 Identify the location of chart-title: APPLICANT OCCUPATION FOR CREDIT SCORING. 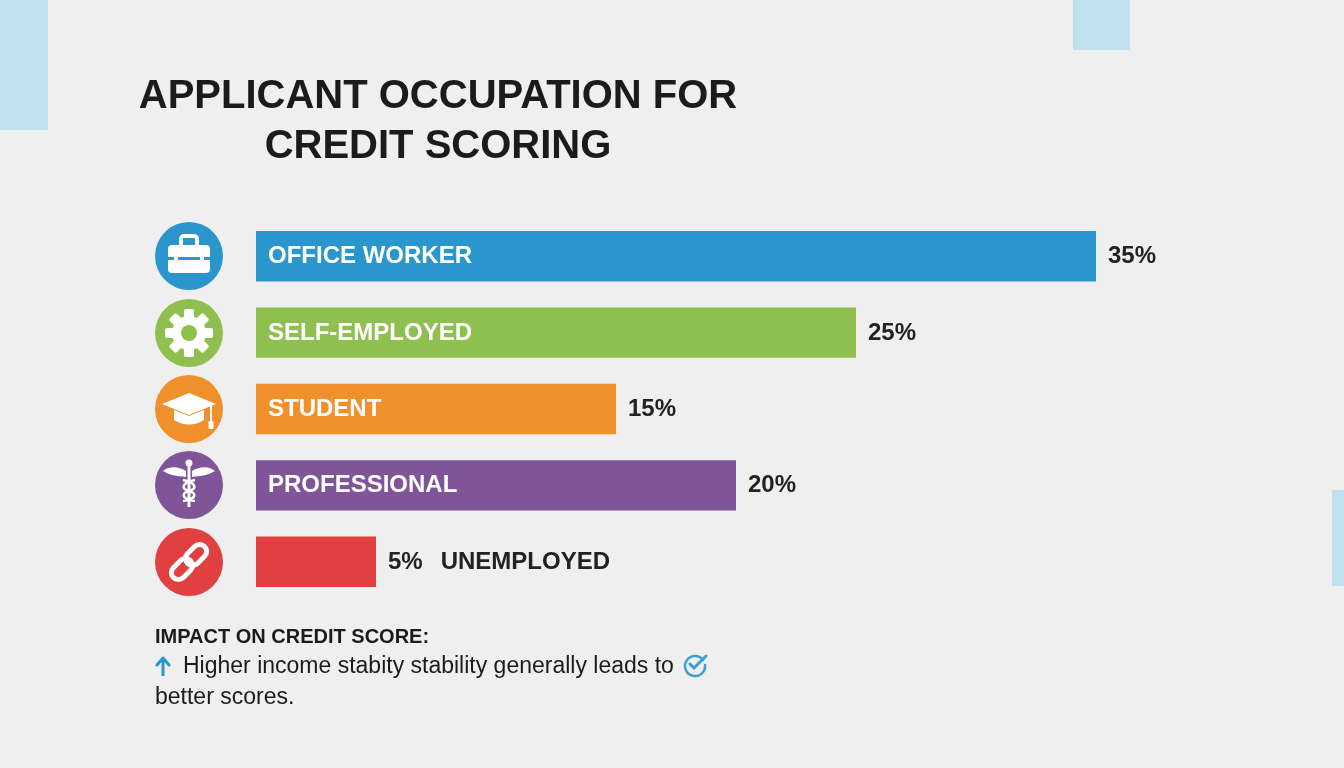
(438, 119).